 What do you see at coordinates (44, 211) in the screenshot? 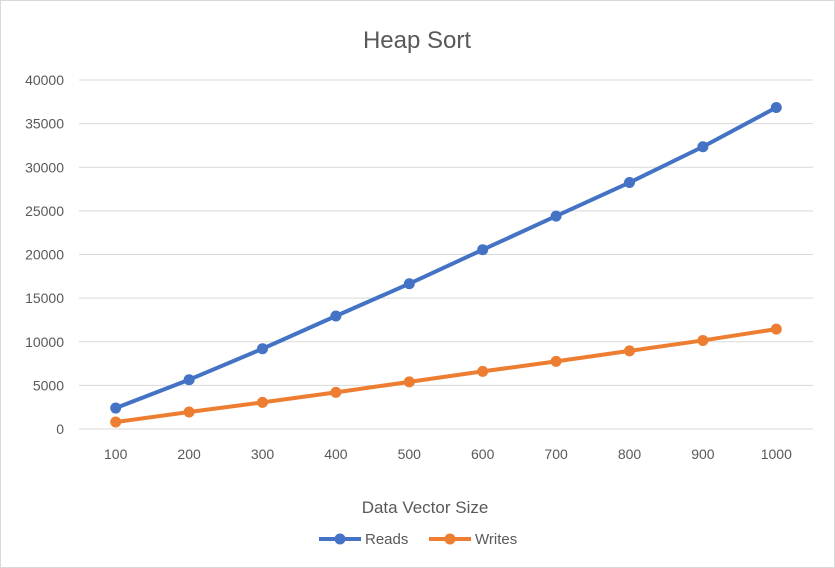
I see `y-tick-label: 25000` at bounding box center [44, 211].